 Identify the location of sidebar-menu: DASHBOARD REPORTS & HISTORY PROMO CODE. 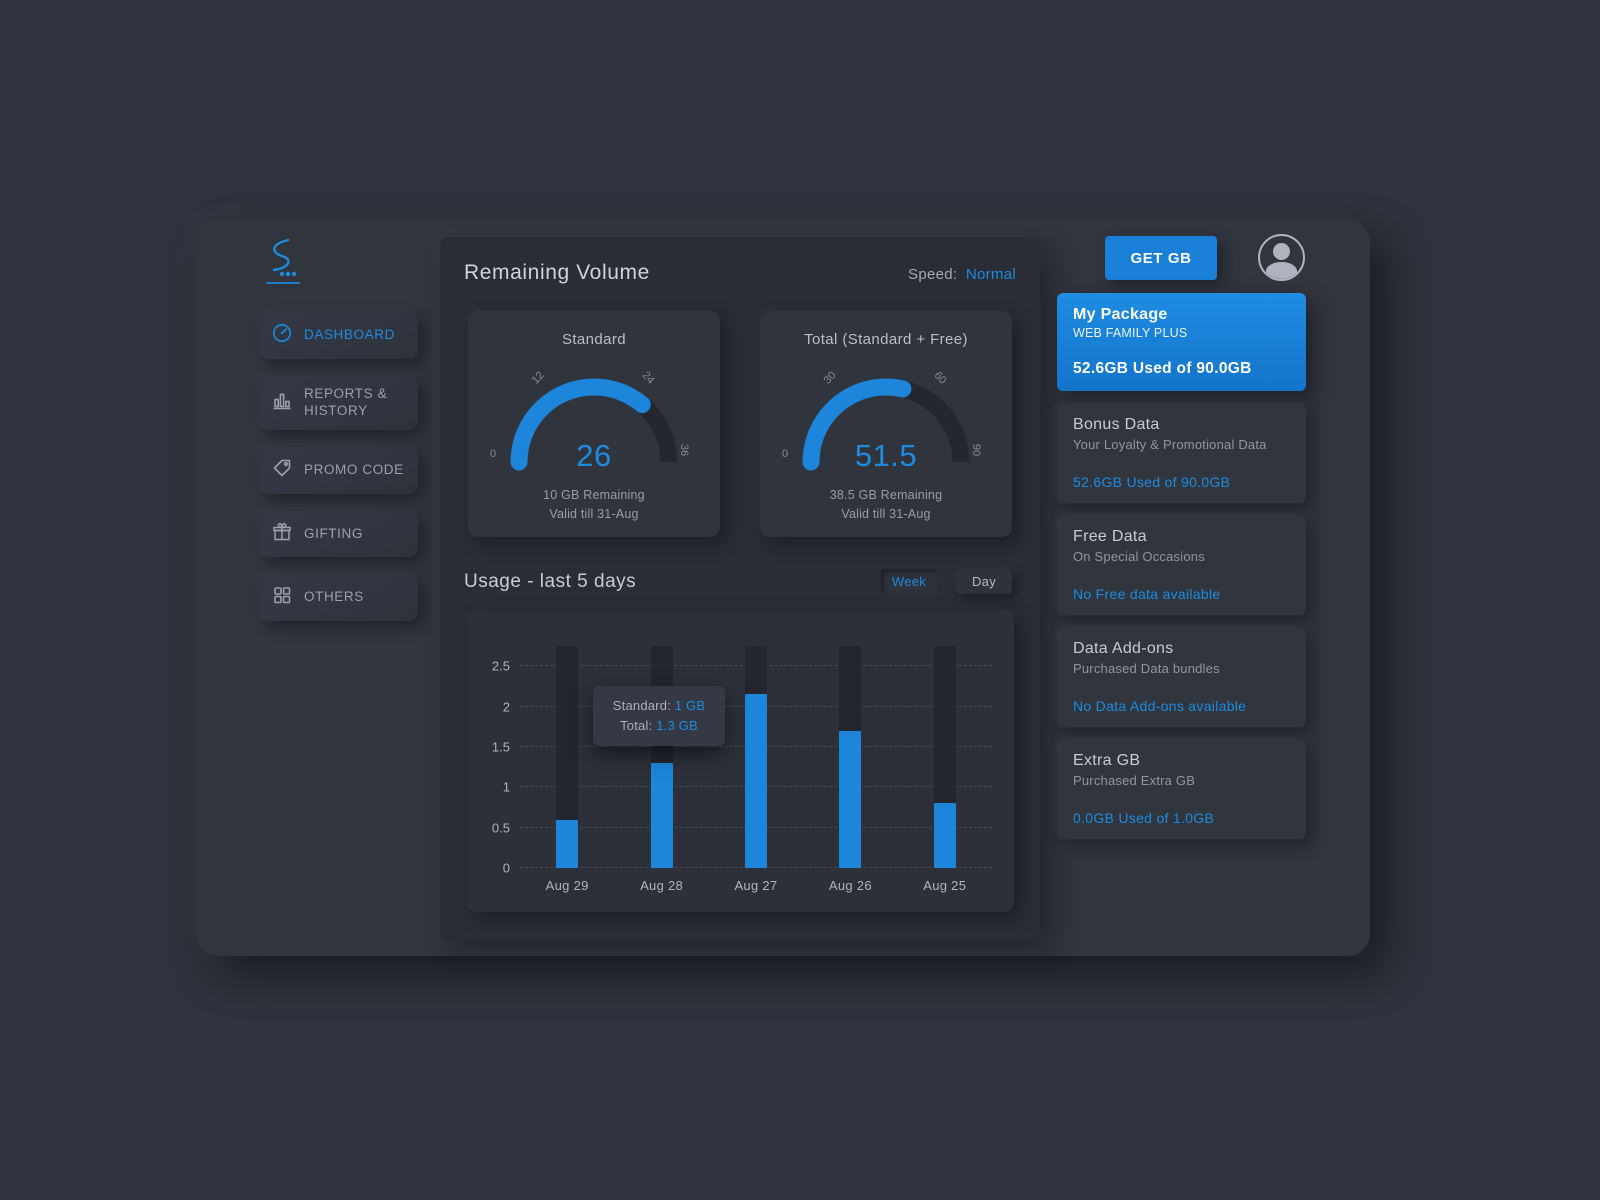
(339, 467).